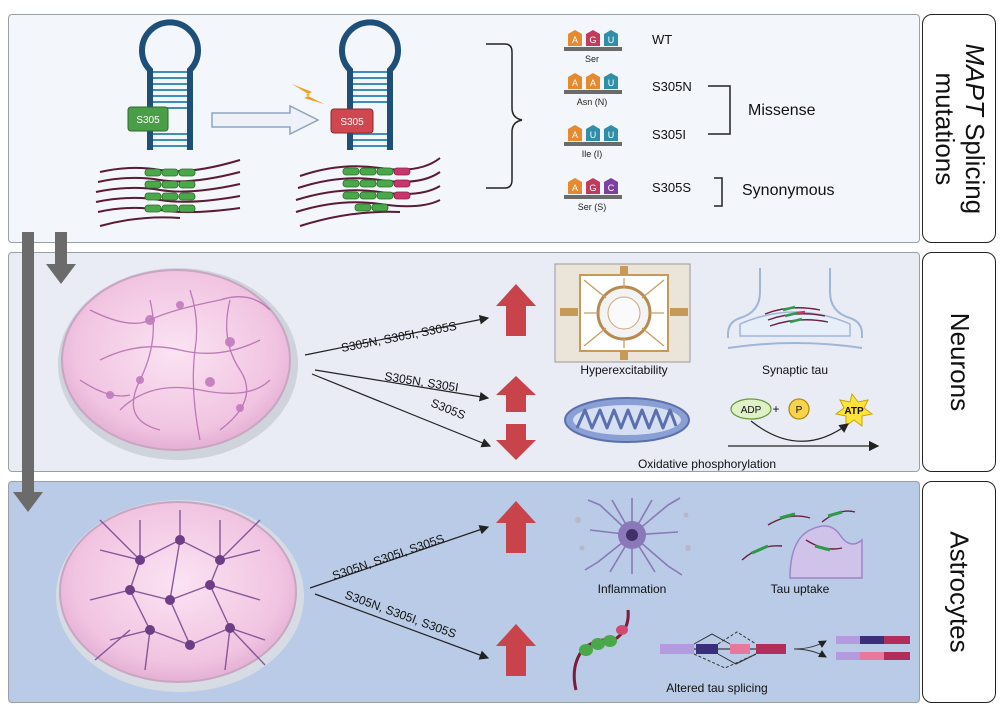 This screenshot has width=1002, height=716. I want to click on amino-acid-label: Ser, so click(592, 59).